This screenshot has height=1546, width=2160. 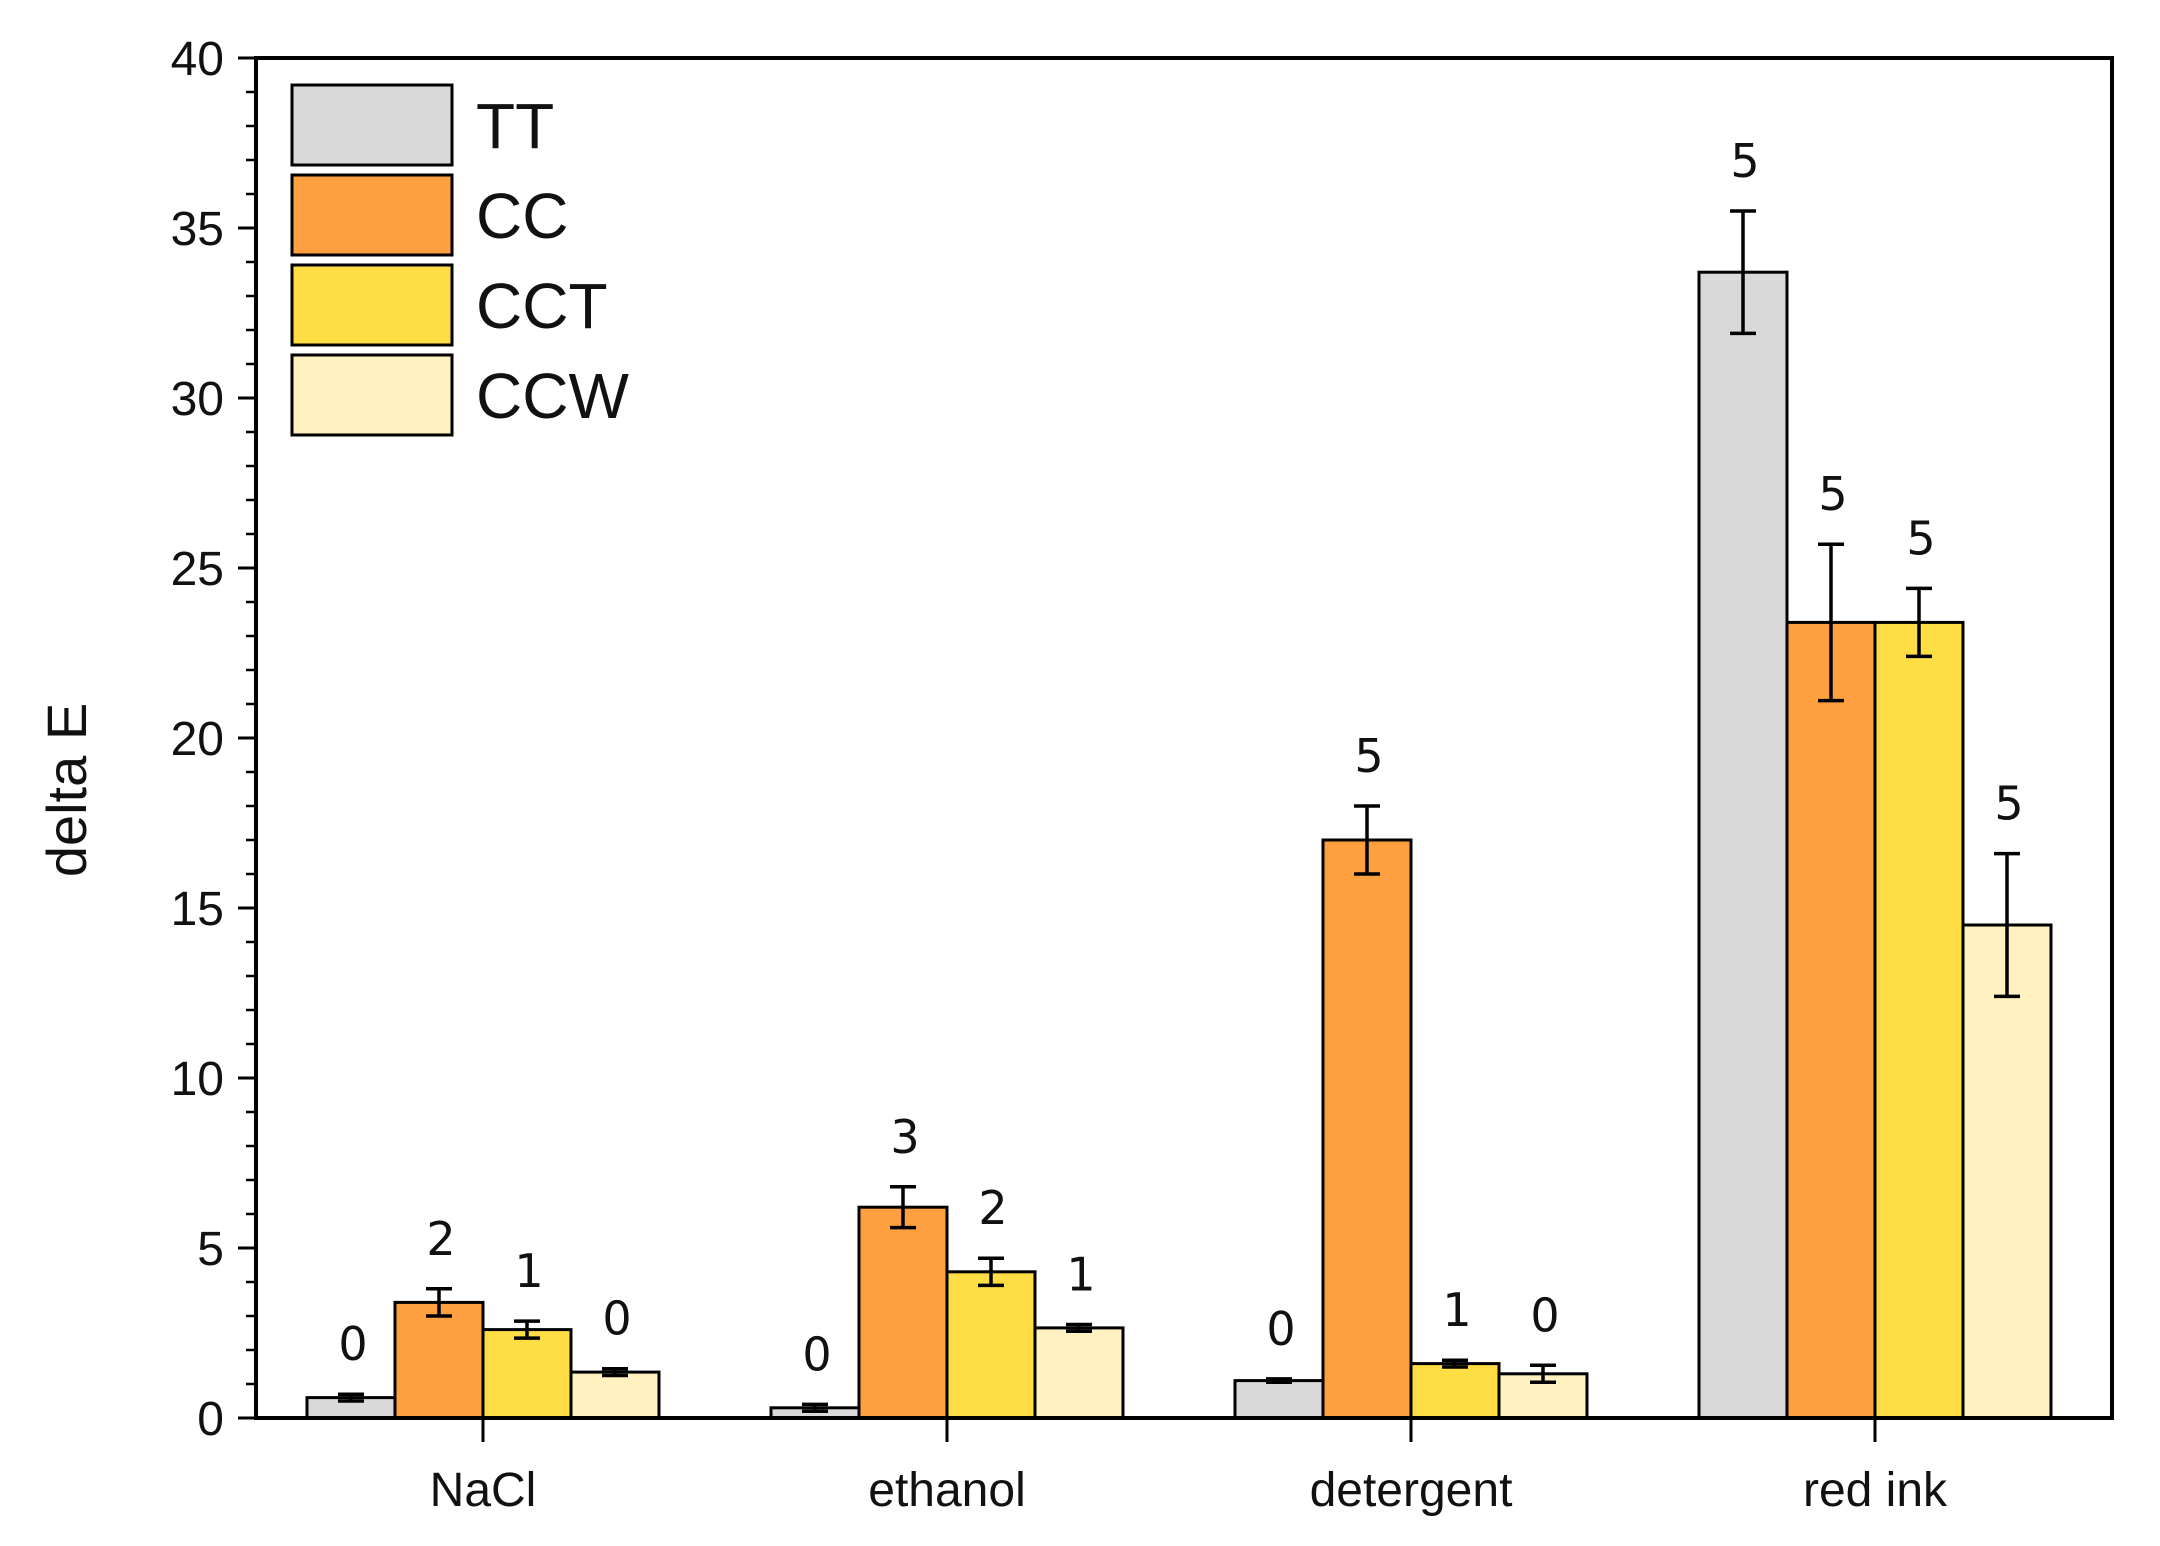 I want to click on legend-swatch-tt, so click(x=372, y=125).